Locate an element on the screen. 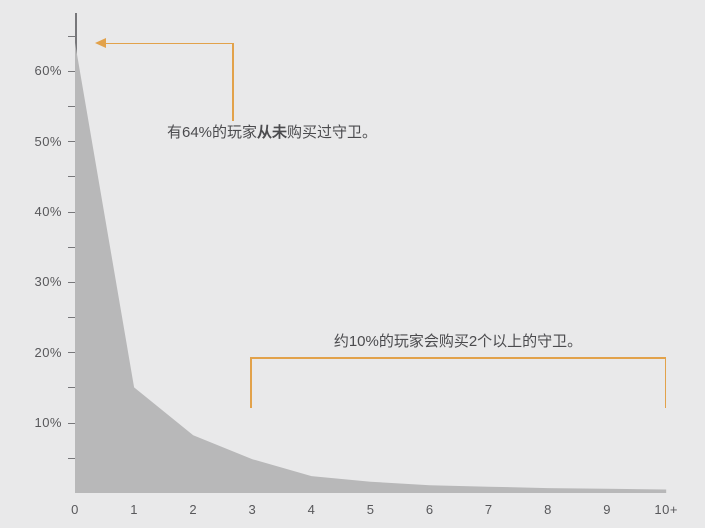 The width and height of the screenshot is (705, 528). y-tick-label: 10% is located at coordinates (48, 423).